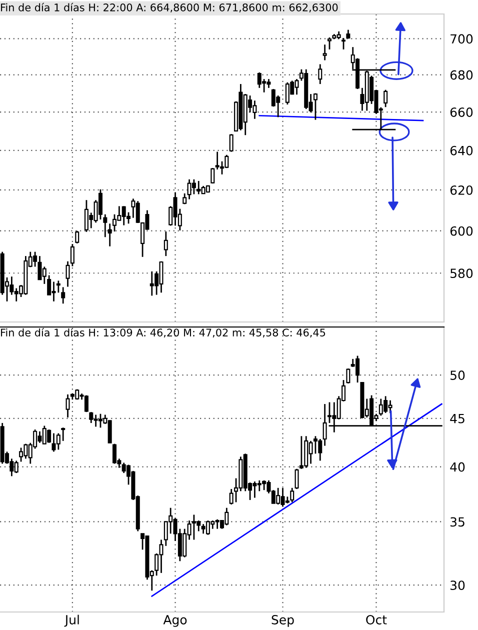 This screenshot has width=478, height=630. What do you see at coordinates (461, 39) in the screenshot?
I see `y-tick-label: 700` at bounding box center [461, 39].